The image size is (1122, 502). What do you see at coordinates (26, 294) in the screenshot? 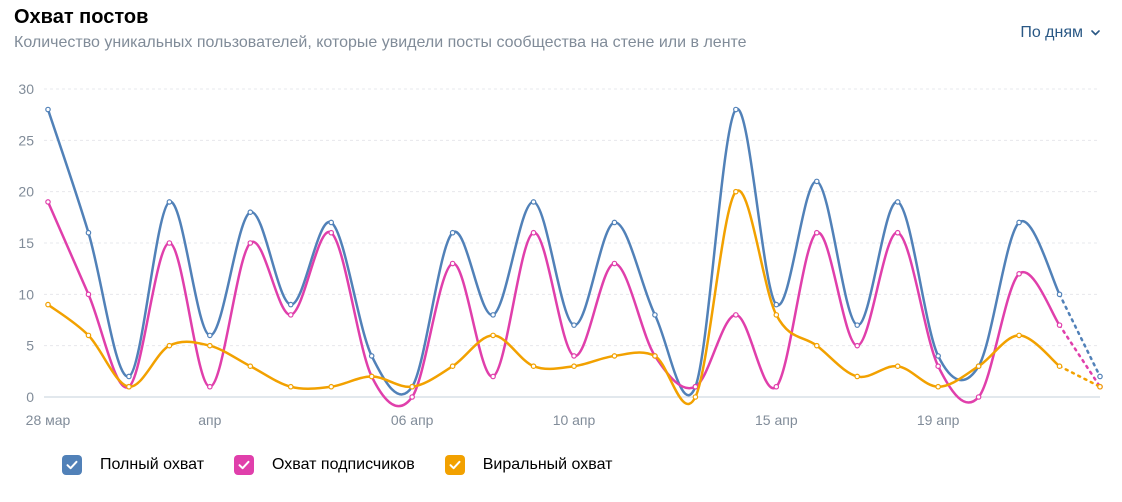
I see `y-tick-label: 10` at bounding box center [26, 294].